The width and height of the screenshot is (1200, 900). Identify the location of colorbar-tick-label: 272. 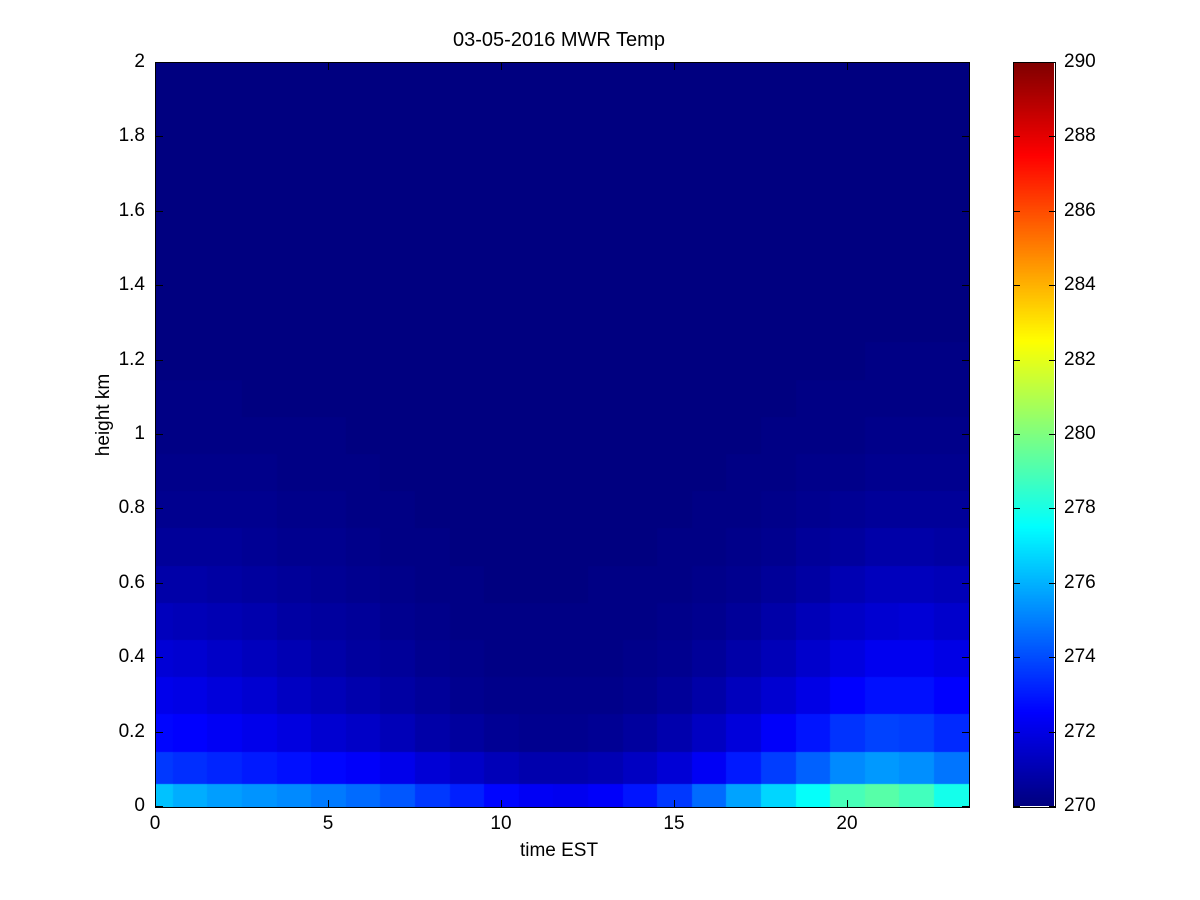
(1080, 731).